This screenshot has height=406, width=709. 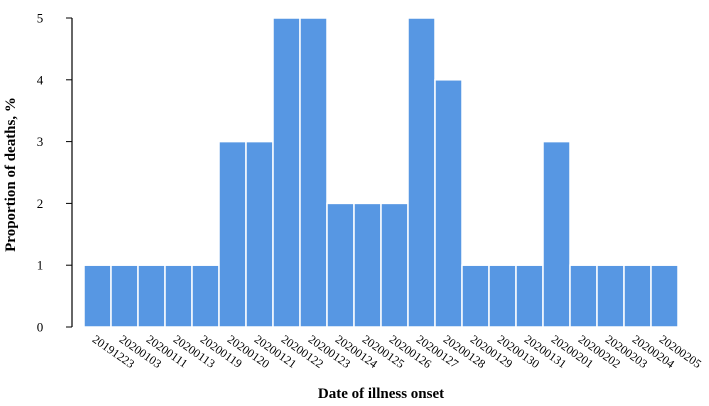 I want to click on y-tick-label: 4, so click(x=40, y=79).